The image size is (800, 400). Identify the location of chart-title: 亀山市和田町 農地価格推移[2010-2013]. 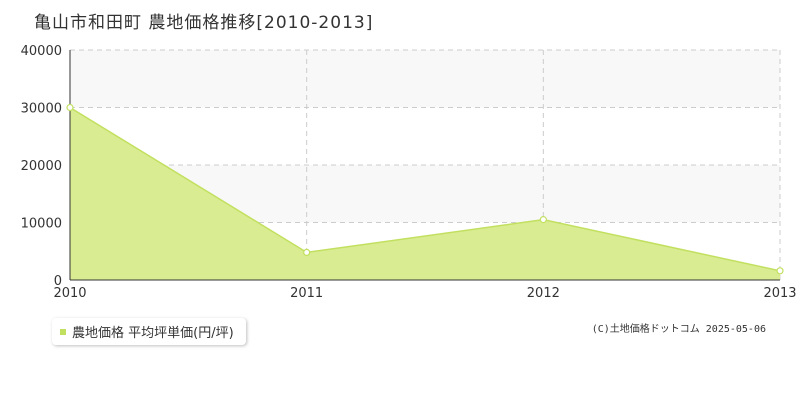
(204, 23).